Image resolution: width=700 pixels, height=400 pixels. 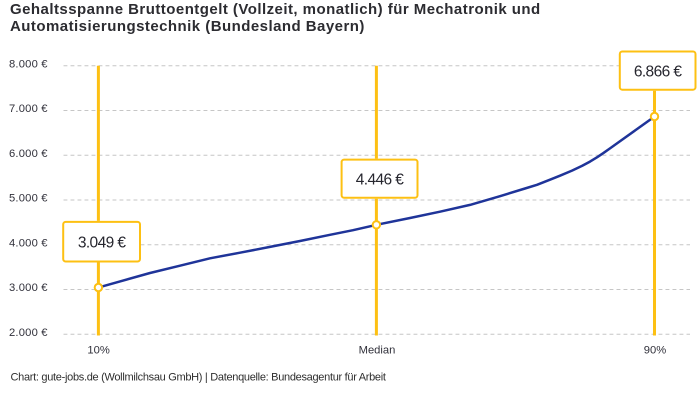 What do you see at coordinates (380, 179) in the screenshot?
I see `svg-text: 4.446 €` at bounding box center [380, 179].